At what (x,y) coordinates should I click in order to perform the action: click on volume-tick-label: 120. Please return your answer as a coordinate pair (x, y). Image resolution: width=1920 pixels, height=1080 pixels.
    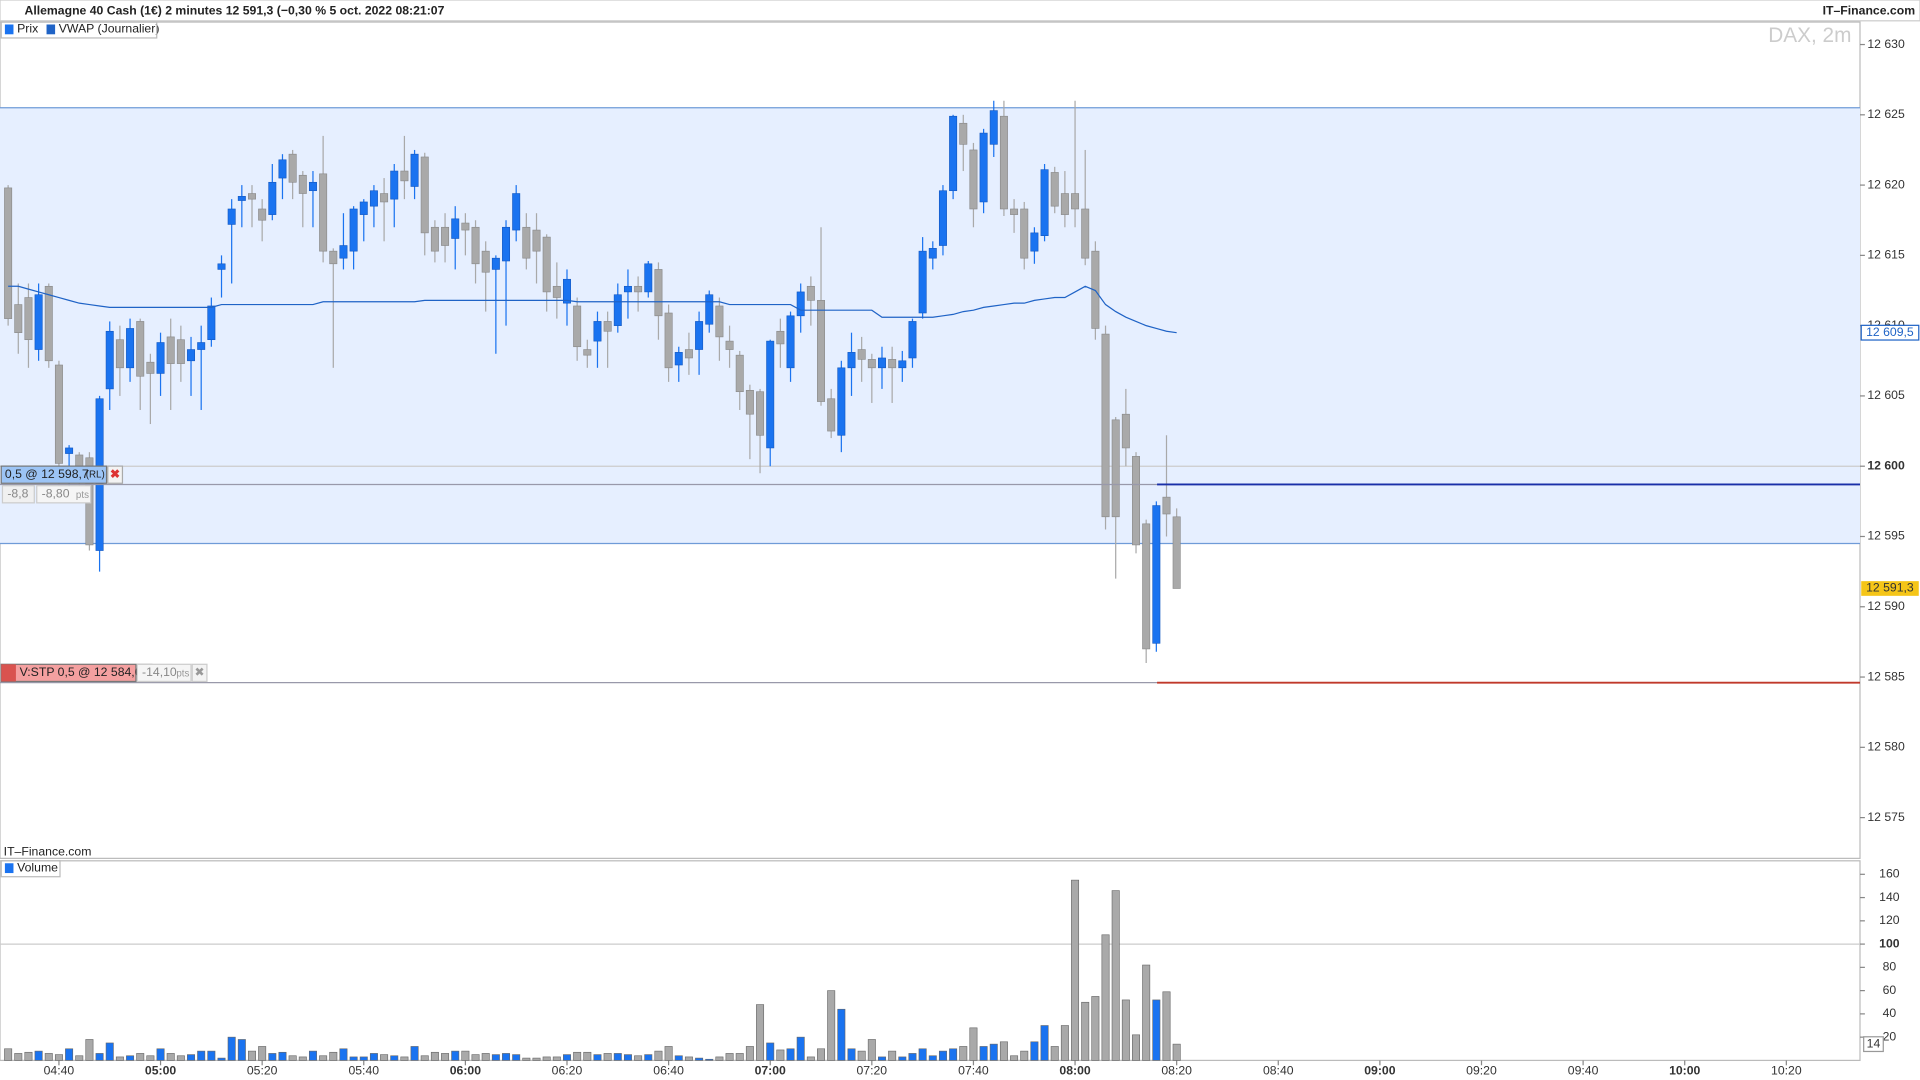
    Looking at the image, I should click on (1889, 920).